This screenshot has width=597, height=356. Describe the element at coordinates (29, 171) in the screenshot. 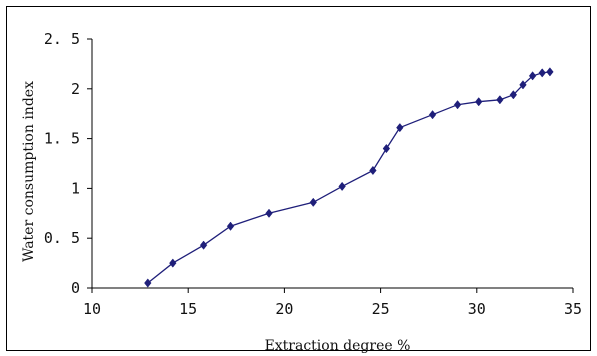

I see `y-axis-title: Water consumption index` at that location.